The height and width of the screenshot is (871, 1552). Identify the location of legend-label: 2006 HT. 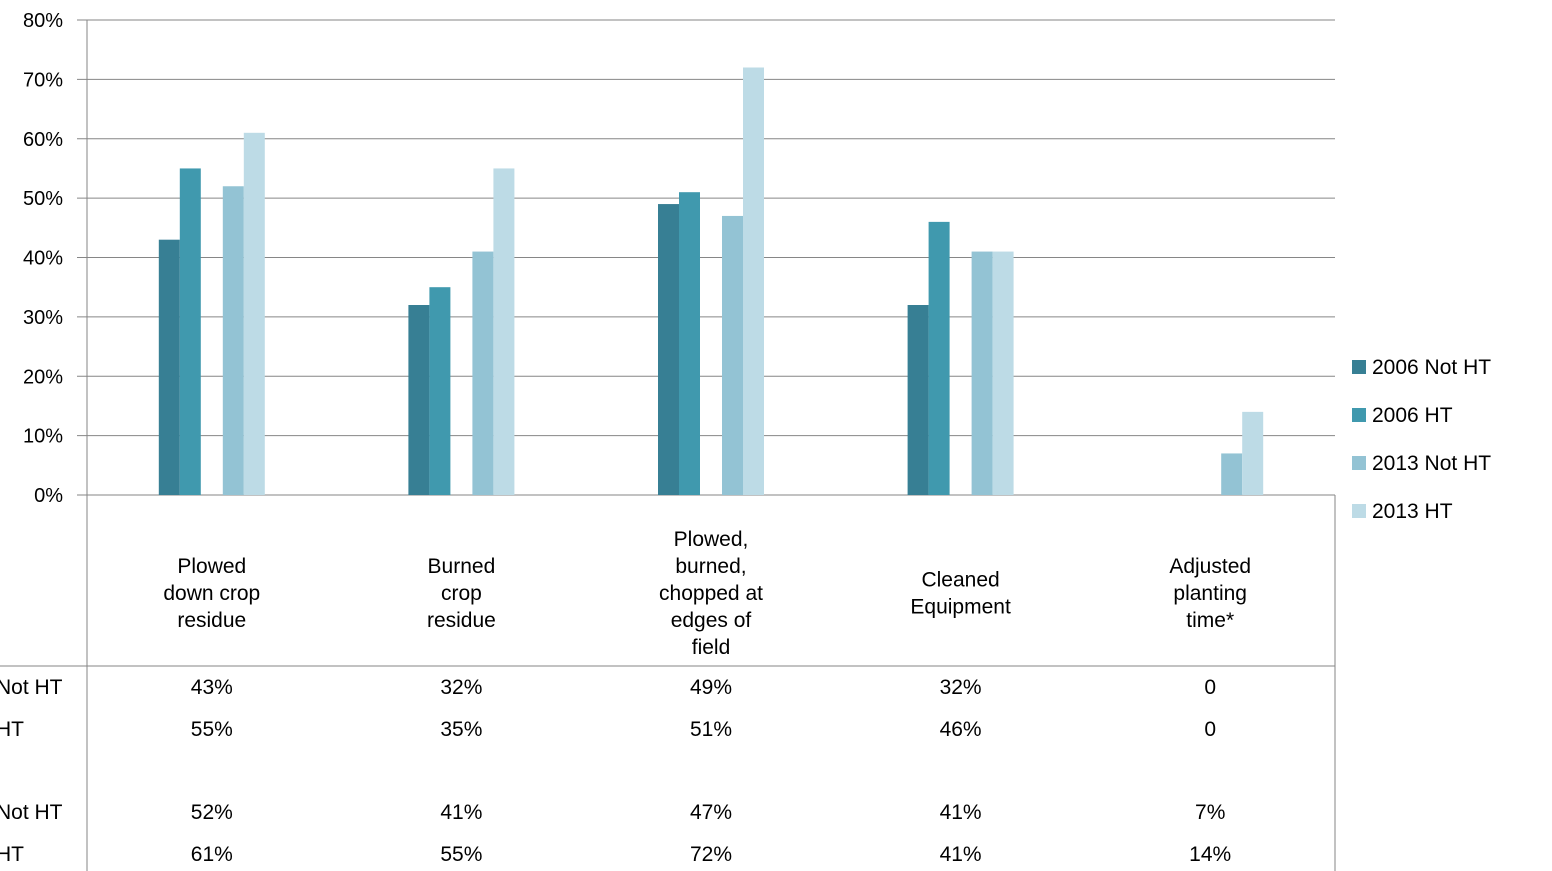
(1412, 415).